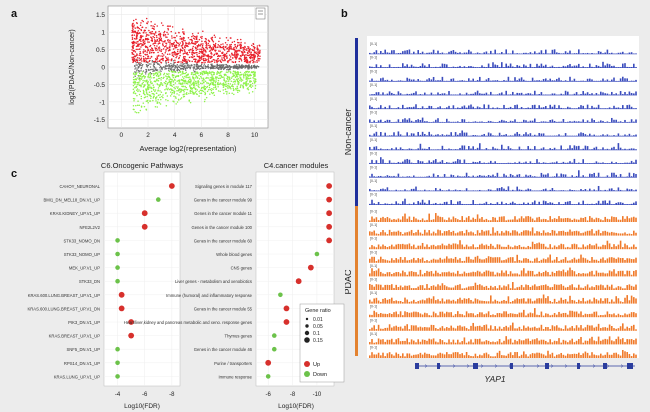 The image size is (650, 412). Describe the element at coordinates (223, 200) in the screenshot. I see `right-dotplot-row-label: Genes in the cancer module 99` at that location.